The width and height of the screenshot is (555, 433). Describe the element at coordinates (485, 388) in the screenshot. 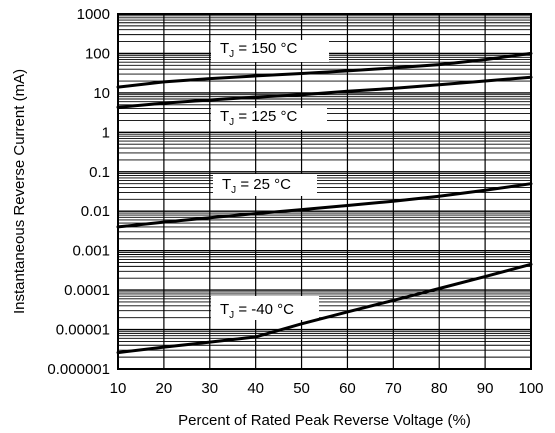

I see `x-tick-label: 90` at that location.